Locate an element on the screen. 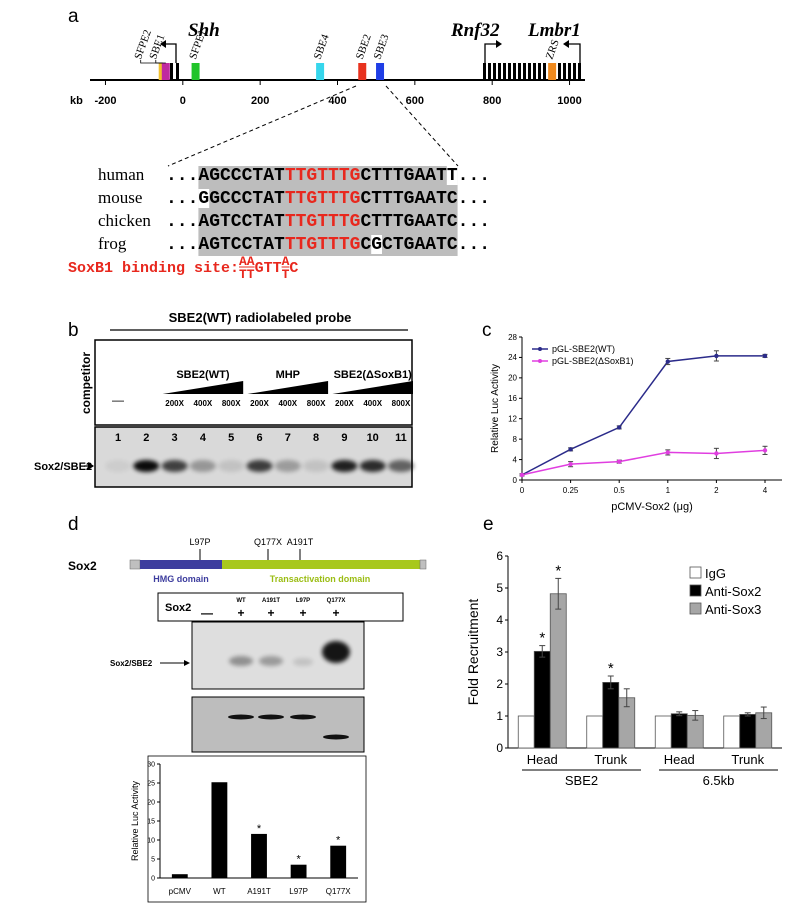  gene-name: Rnf32 is located at coordinates (475, 30).